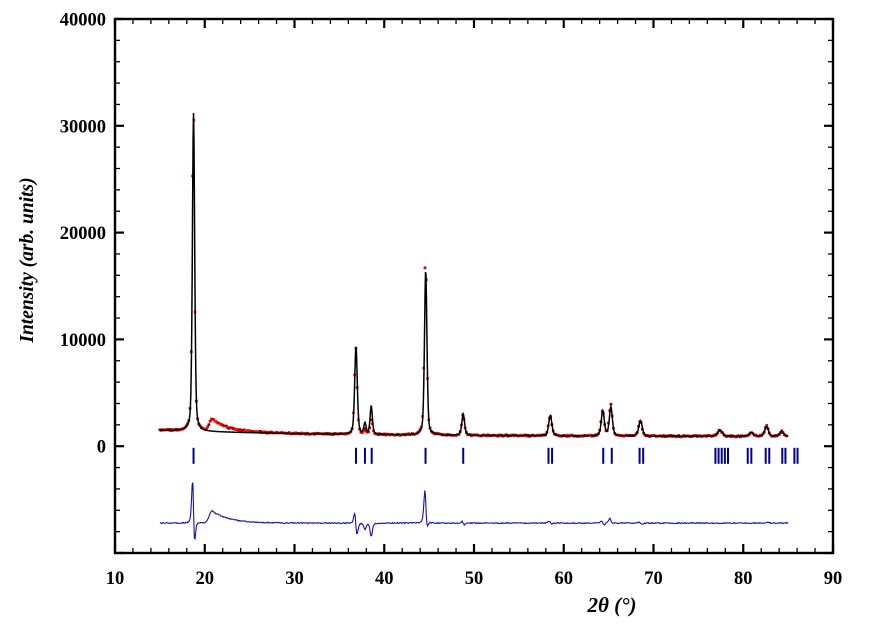 This screenshot has width=871, height=629. I want to click on svg-text: 40000, so click(83, 21).